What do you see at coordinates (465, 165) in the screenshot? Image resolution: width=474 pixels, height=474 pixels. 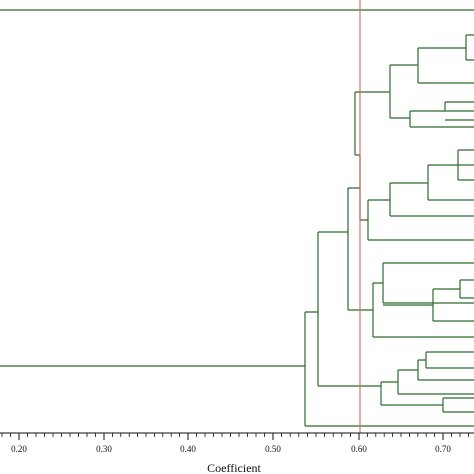 I see `branch-b1` at bounding box center [465, 165].